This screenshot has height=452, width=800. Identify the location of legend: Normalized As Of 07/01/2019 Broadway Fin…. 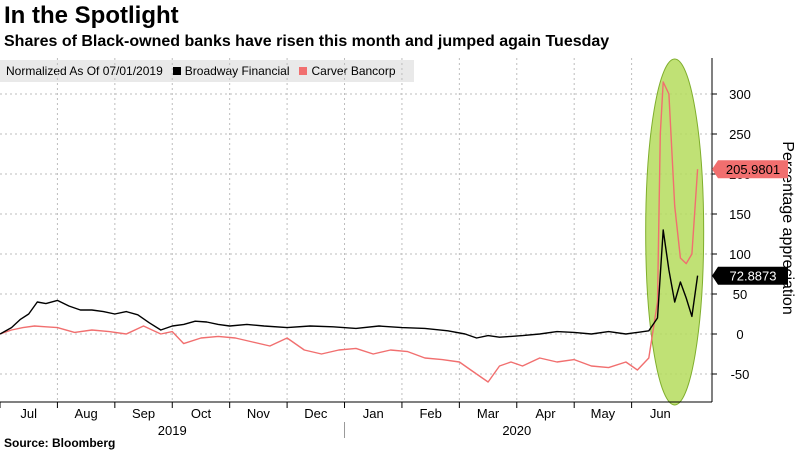
(207, 71).